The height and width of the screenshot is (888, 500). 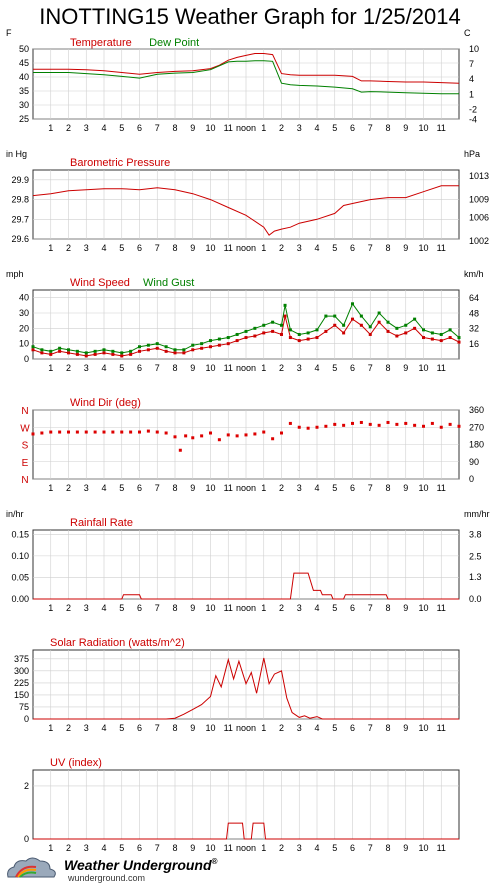 I want to click on pressure-time-tick: 3, so click(x=86, y=248).